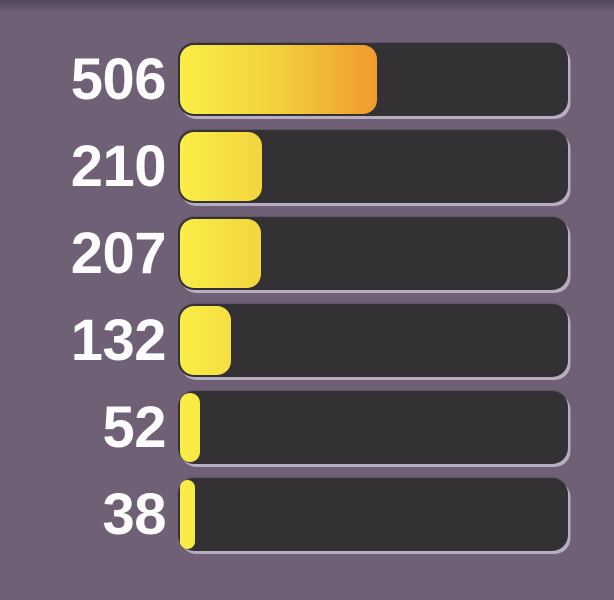 Image resolution: width=614 pixels, height=600 pixels. Describe the element at coordinates (134, 514) in the screenshot. I see `bar-value-label: 38` at that location.